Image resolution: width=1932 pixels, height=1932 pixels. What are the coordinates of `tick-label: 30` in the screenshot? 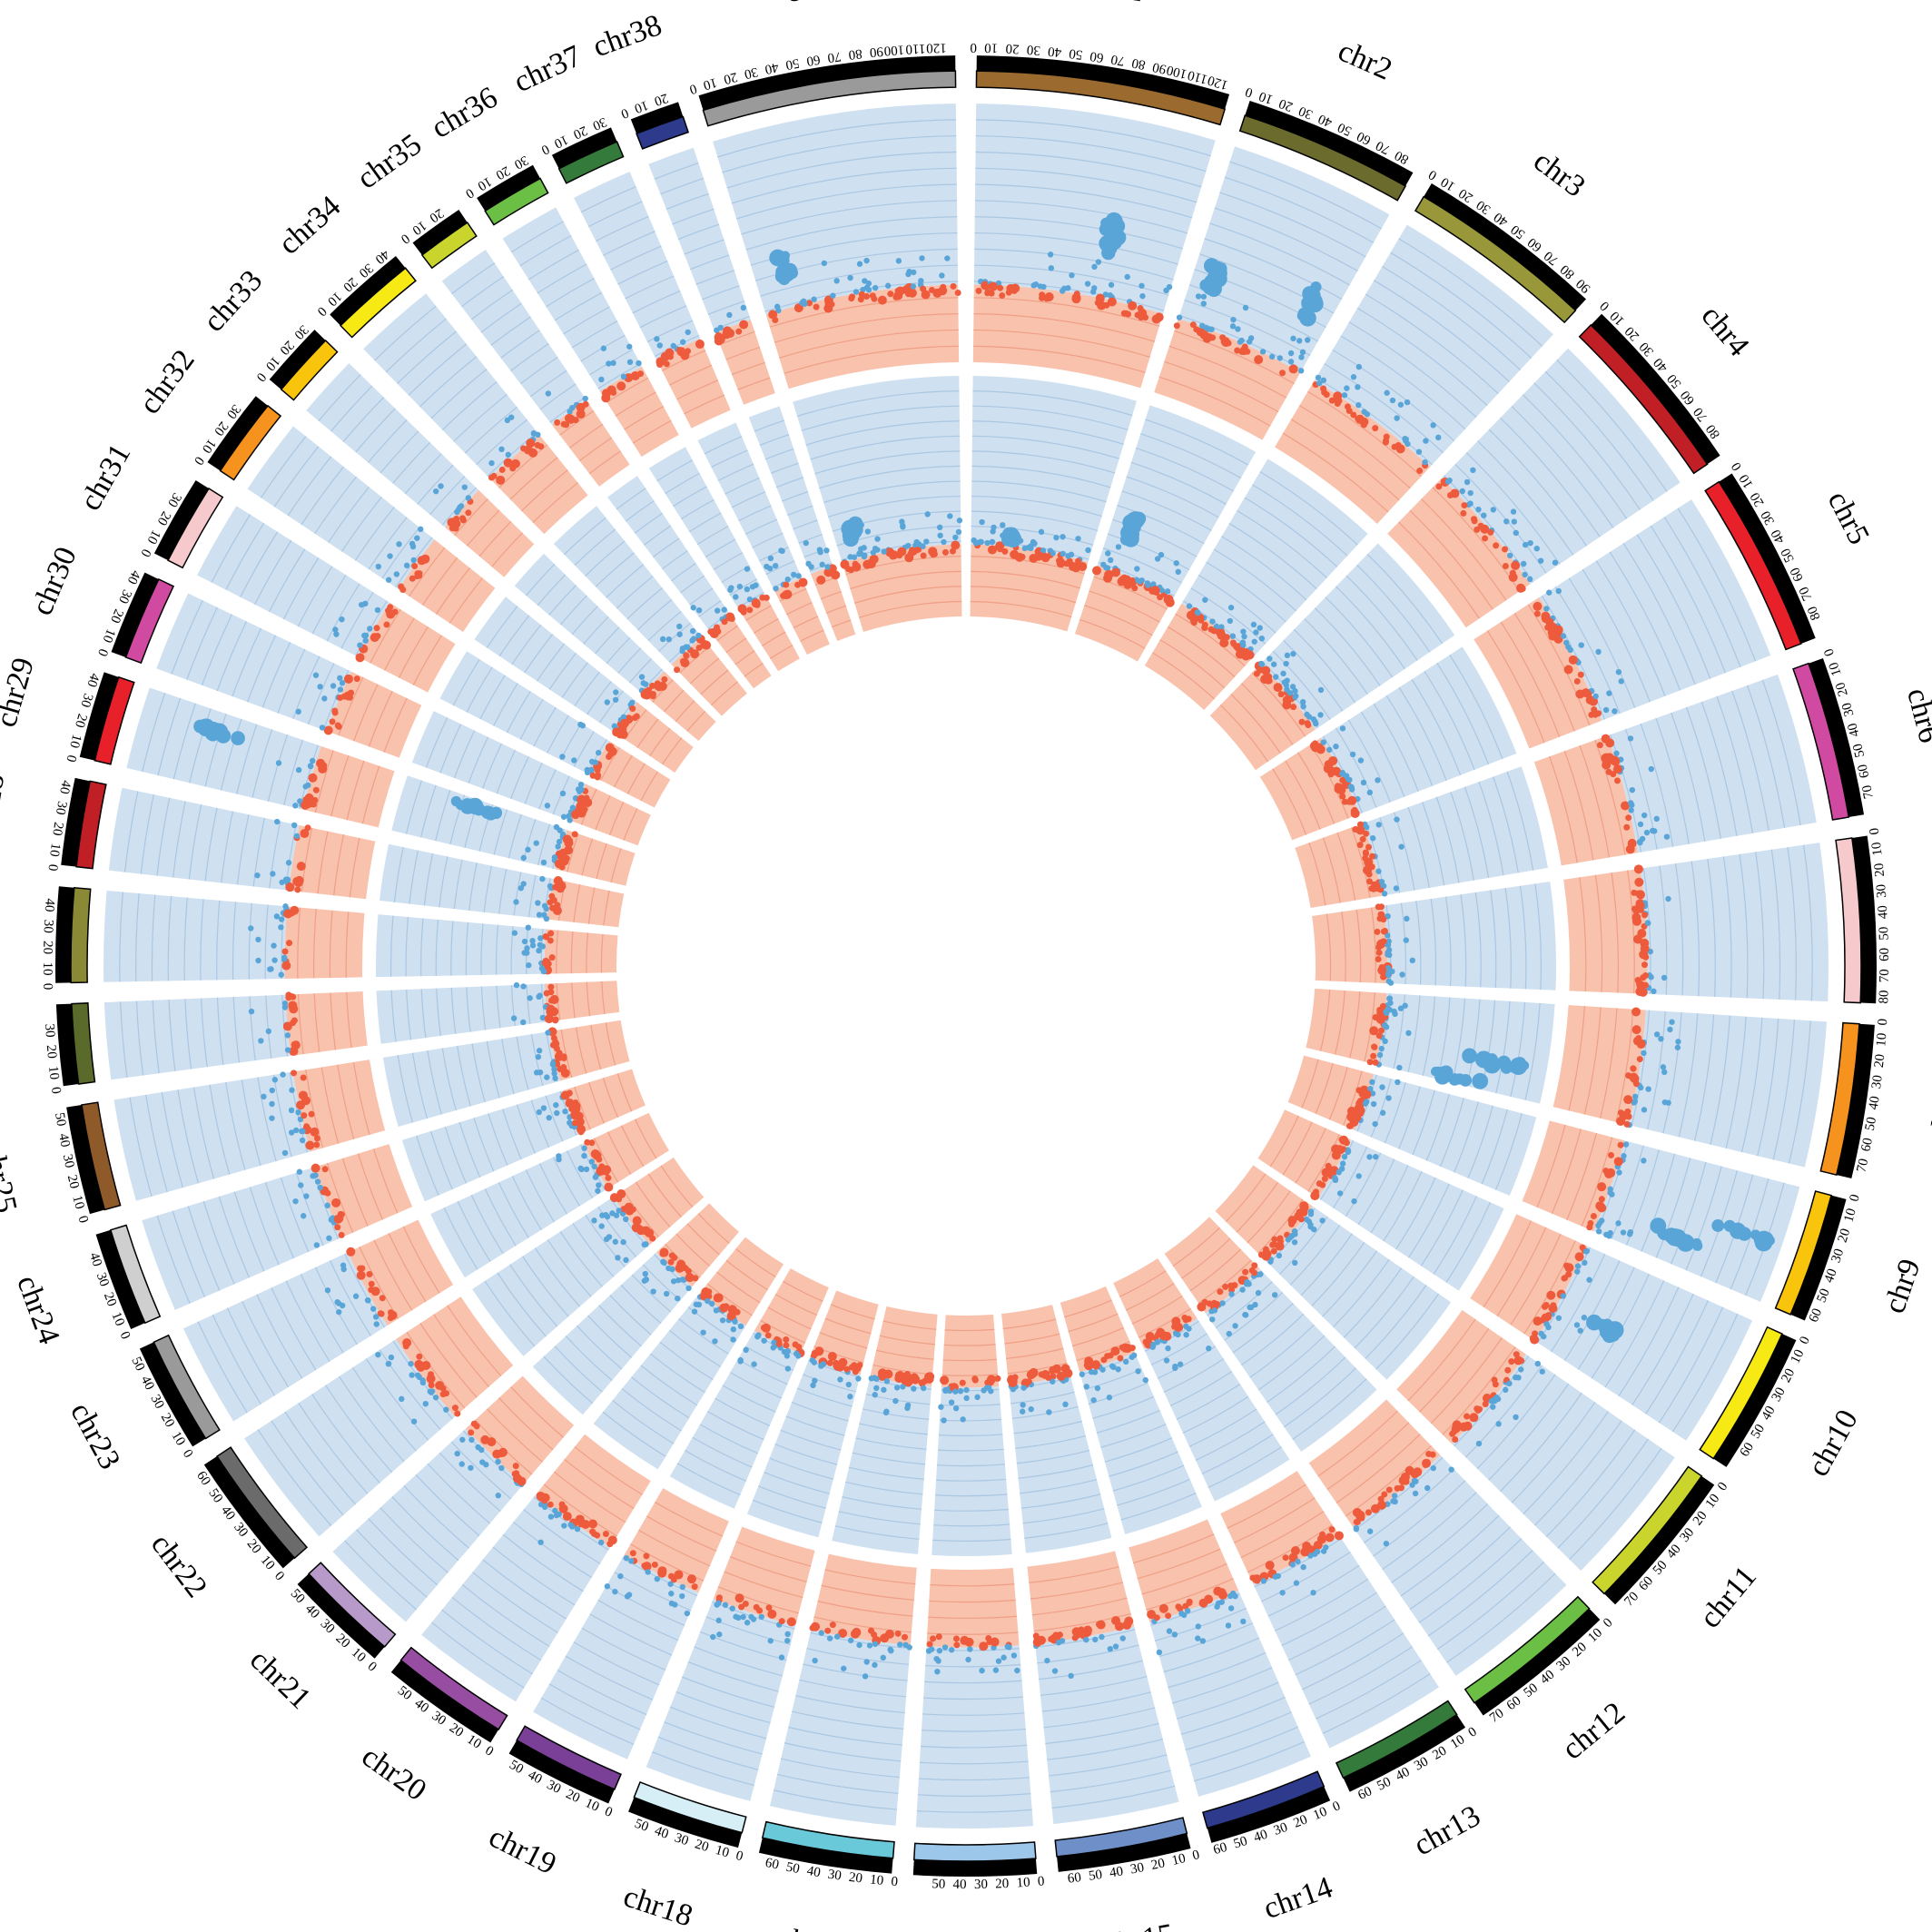 It's located at (61, 808).